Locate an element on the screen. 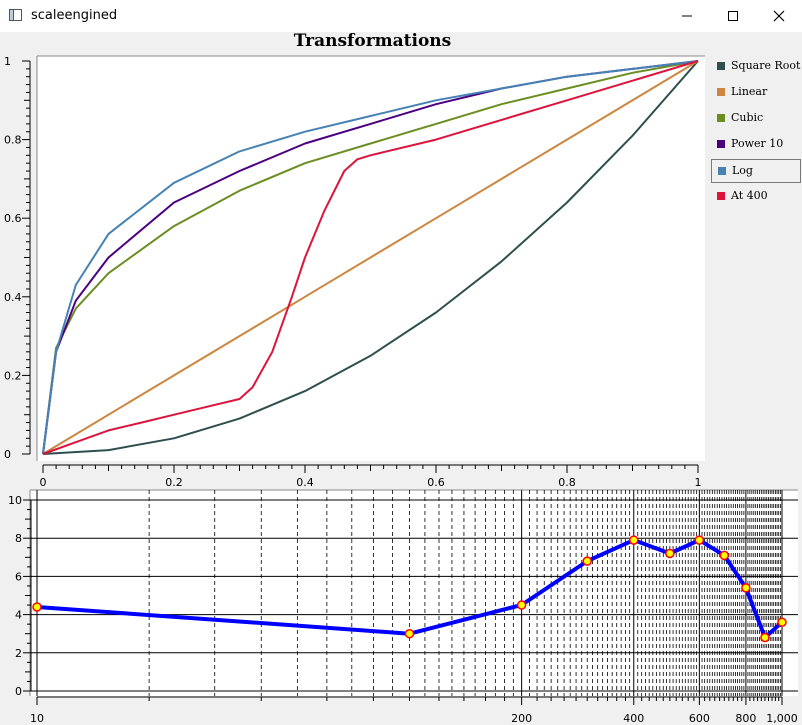 The height and width of the screenshot is (725, 802). y-tick-label: 4 is located at coordinates (18, 615).